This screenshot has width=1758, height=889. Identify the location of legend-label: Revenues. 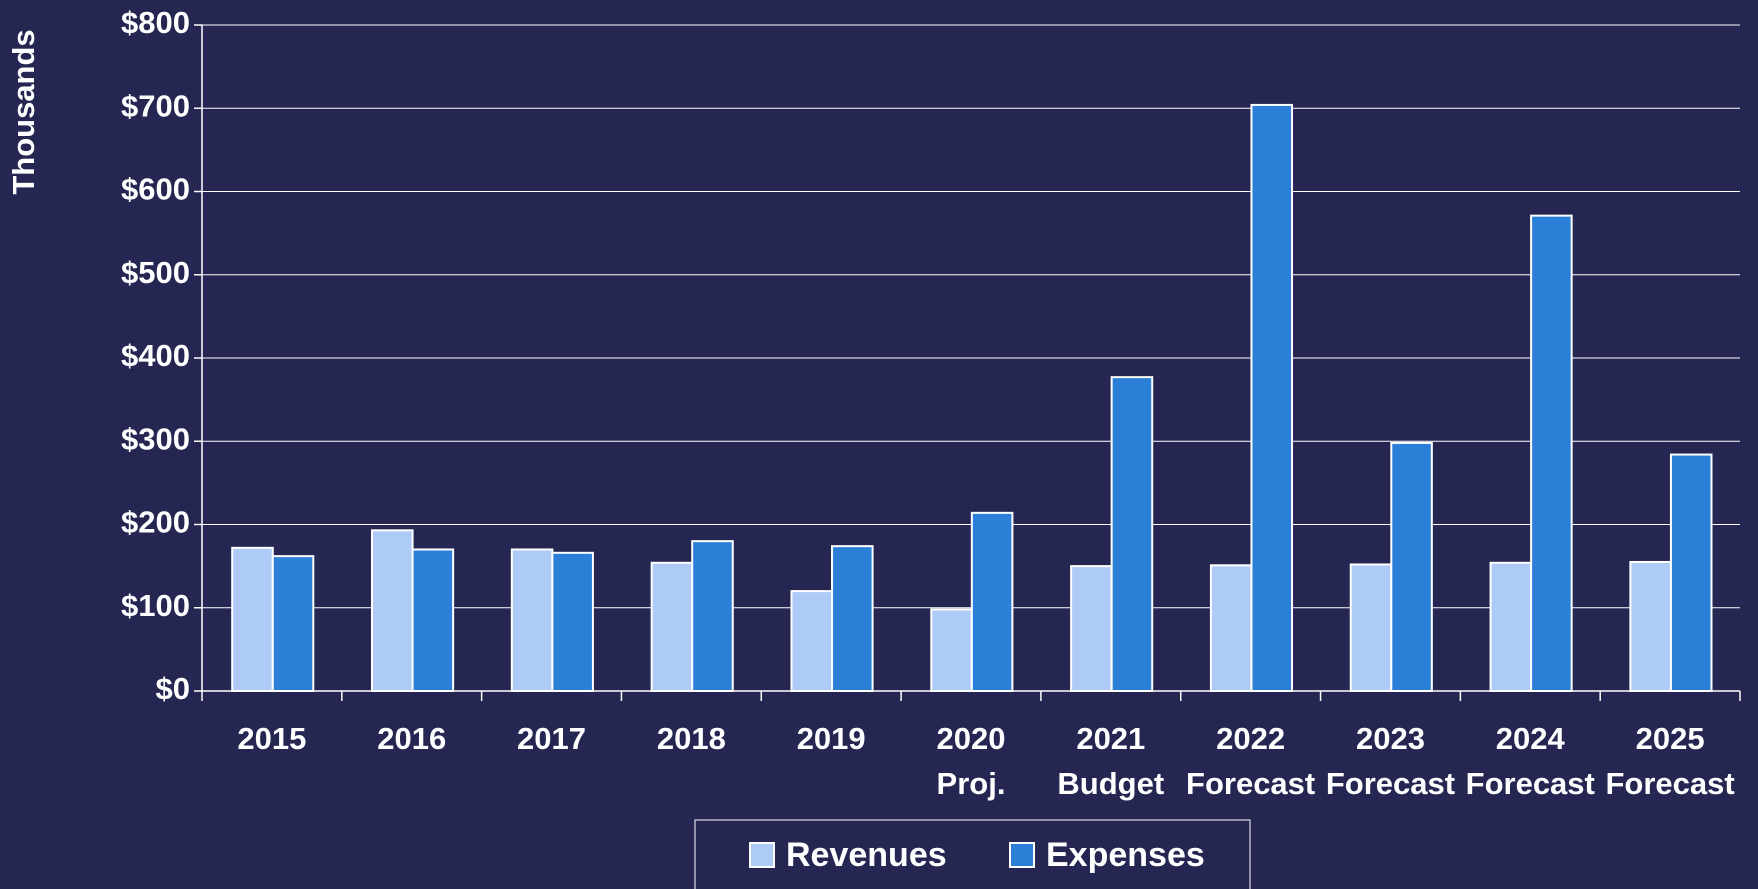
(866, 855).